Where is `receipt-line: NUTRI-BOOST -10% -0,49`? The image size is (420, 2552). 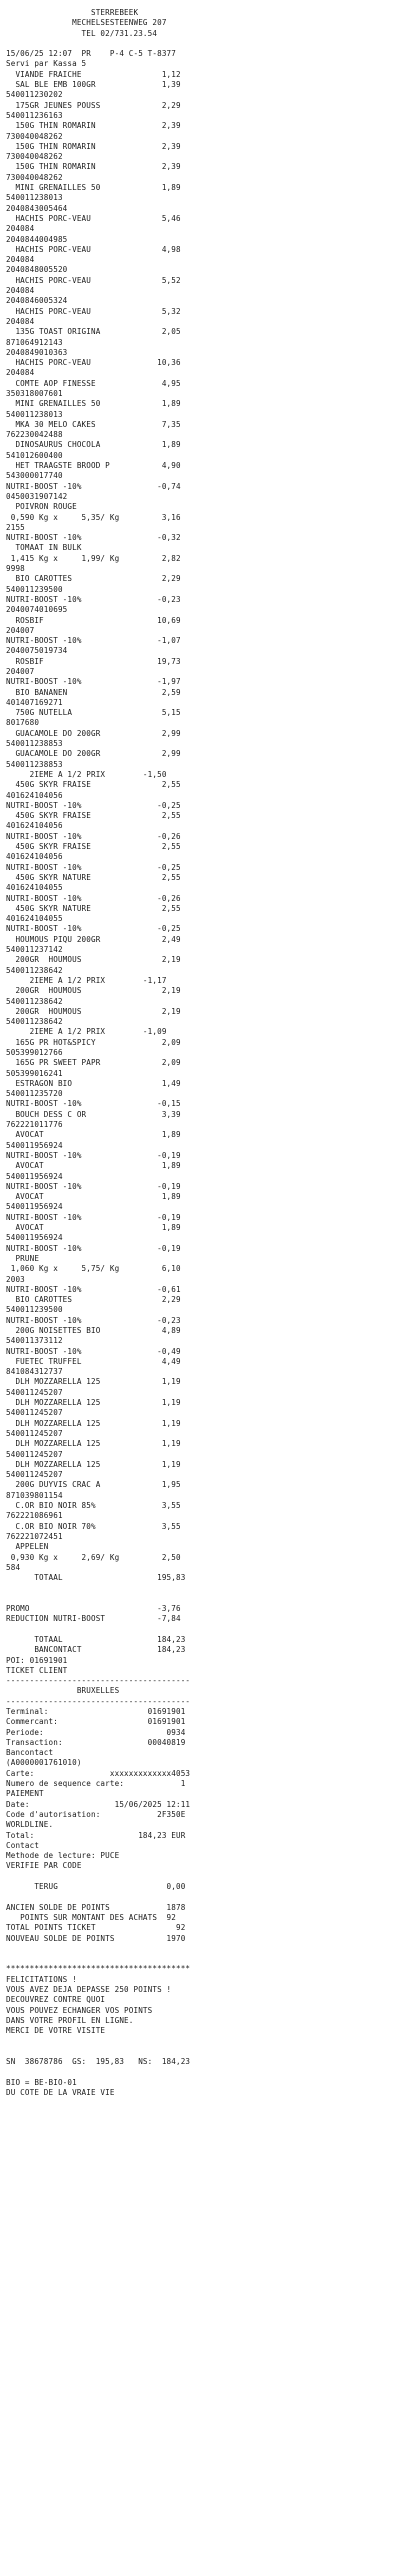 receipt-line: NUTRI-BOOST -10% -0,49 is located at coordinates (93, 1351).